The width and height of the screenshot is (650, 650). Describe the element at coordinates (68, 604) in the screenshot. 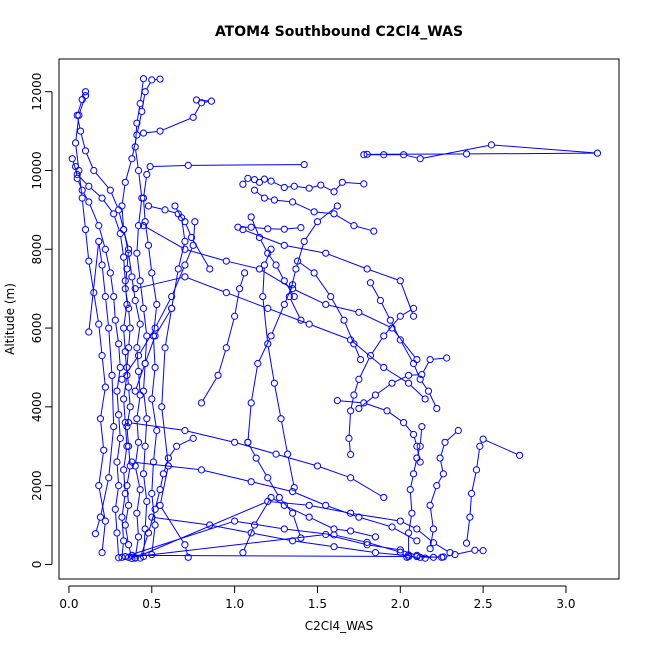

I see `x-tick-label: 0.0` at that location.